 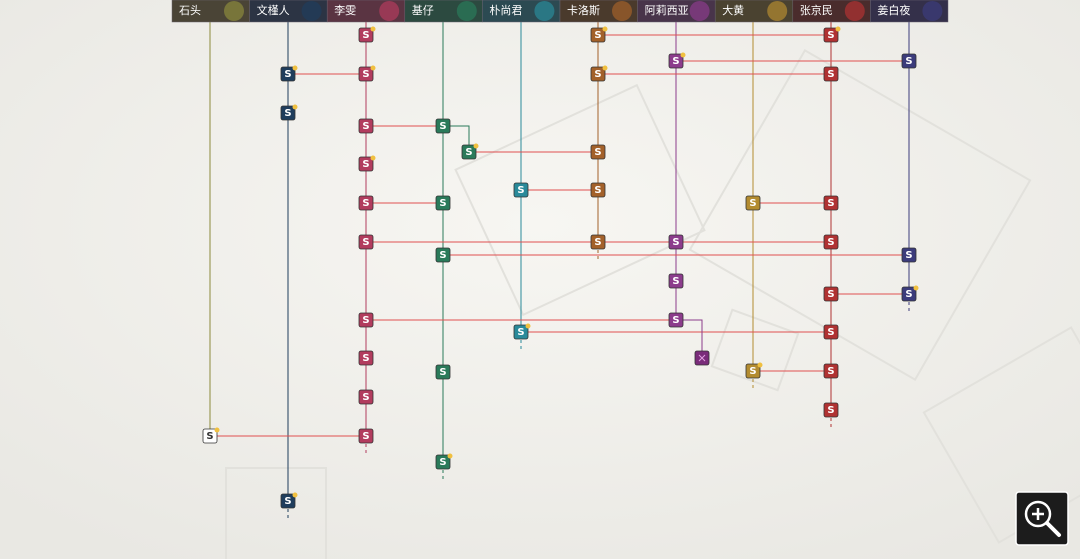 What do you see at coordinates (667, 10) in the screenshot?
I see `character-name: 阿莉西亚` at bounding box center [667, 10].